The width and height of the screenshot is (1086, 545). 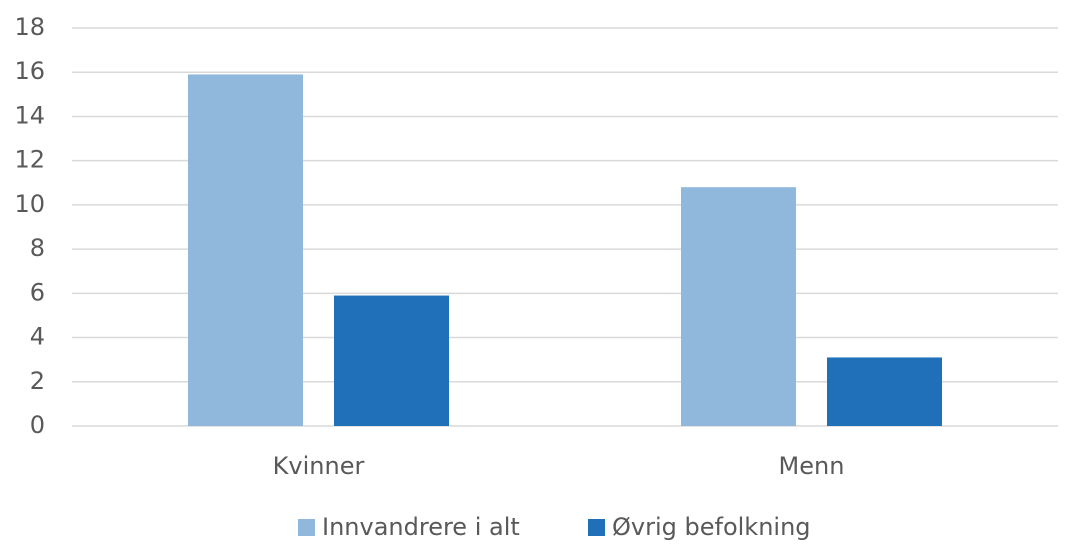 What do you see at coordinates (37, 248) in the screenshot?
I see `y-tick-label: 8` at bounding box center [37, 248].